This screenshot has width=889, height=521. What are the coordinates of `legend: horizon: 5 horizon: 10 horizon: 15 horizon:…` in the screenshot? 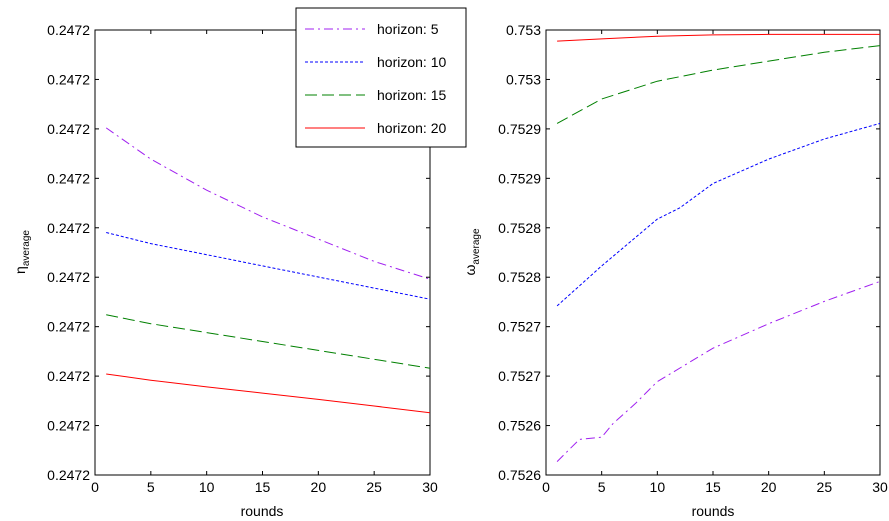 It's located at (381, 77).